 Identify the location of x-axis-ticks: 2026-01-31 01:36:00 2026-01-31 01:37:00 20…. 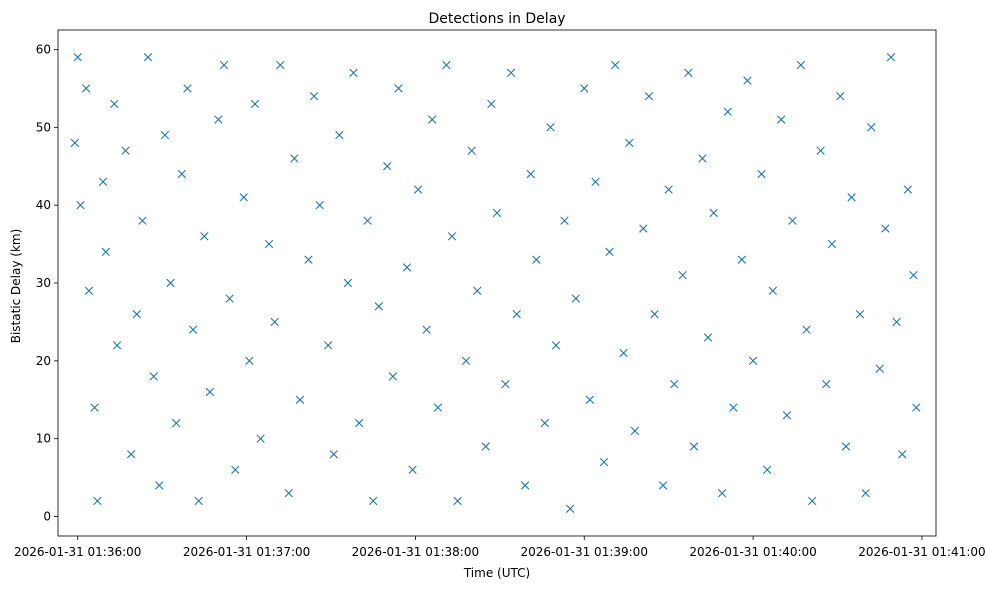
(500, 547).